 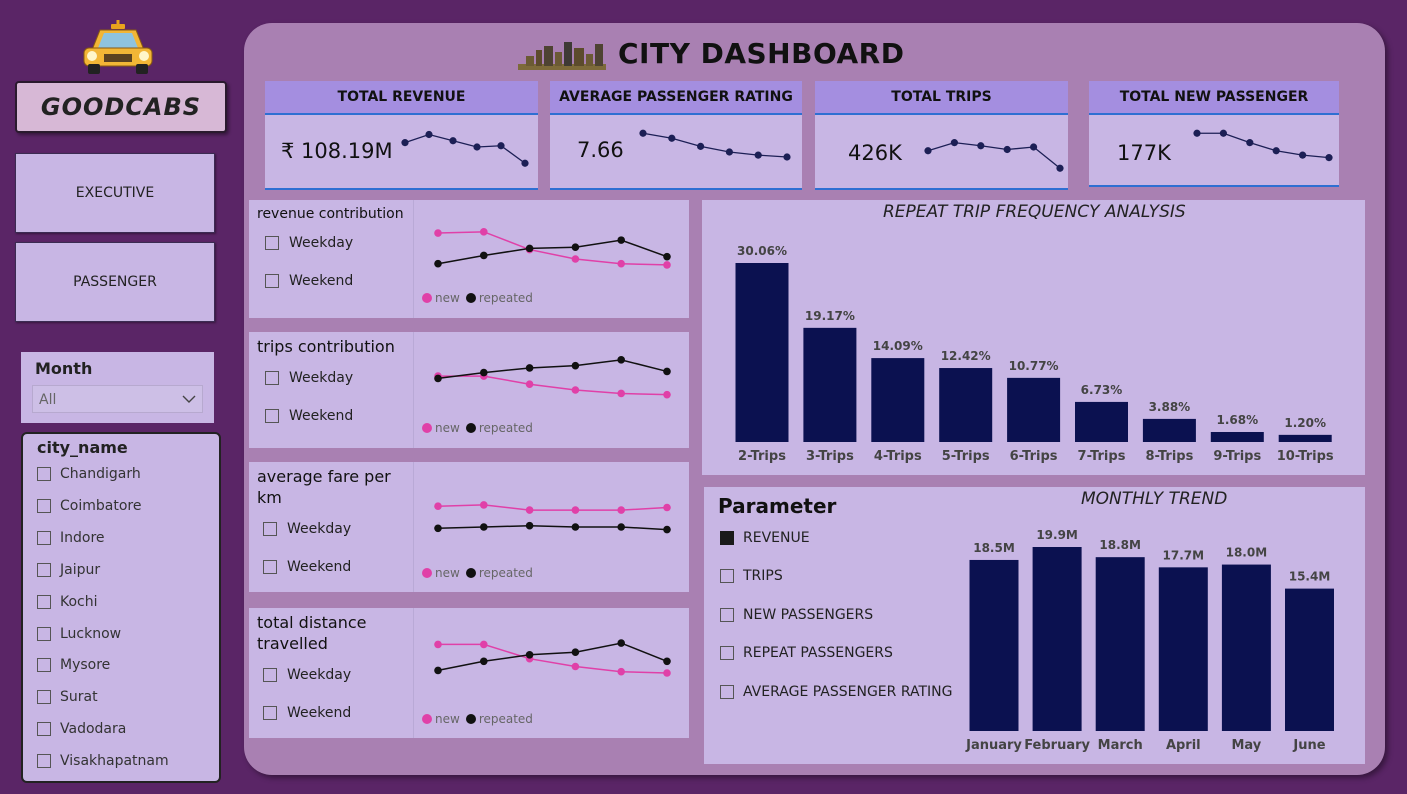 What do you see at coordinates (1184, 555) in the screenshot?
I see `data-label: 17.7M` at bounding box center [1184, 555].